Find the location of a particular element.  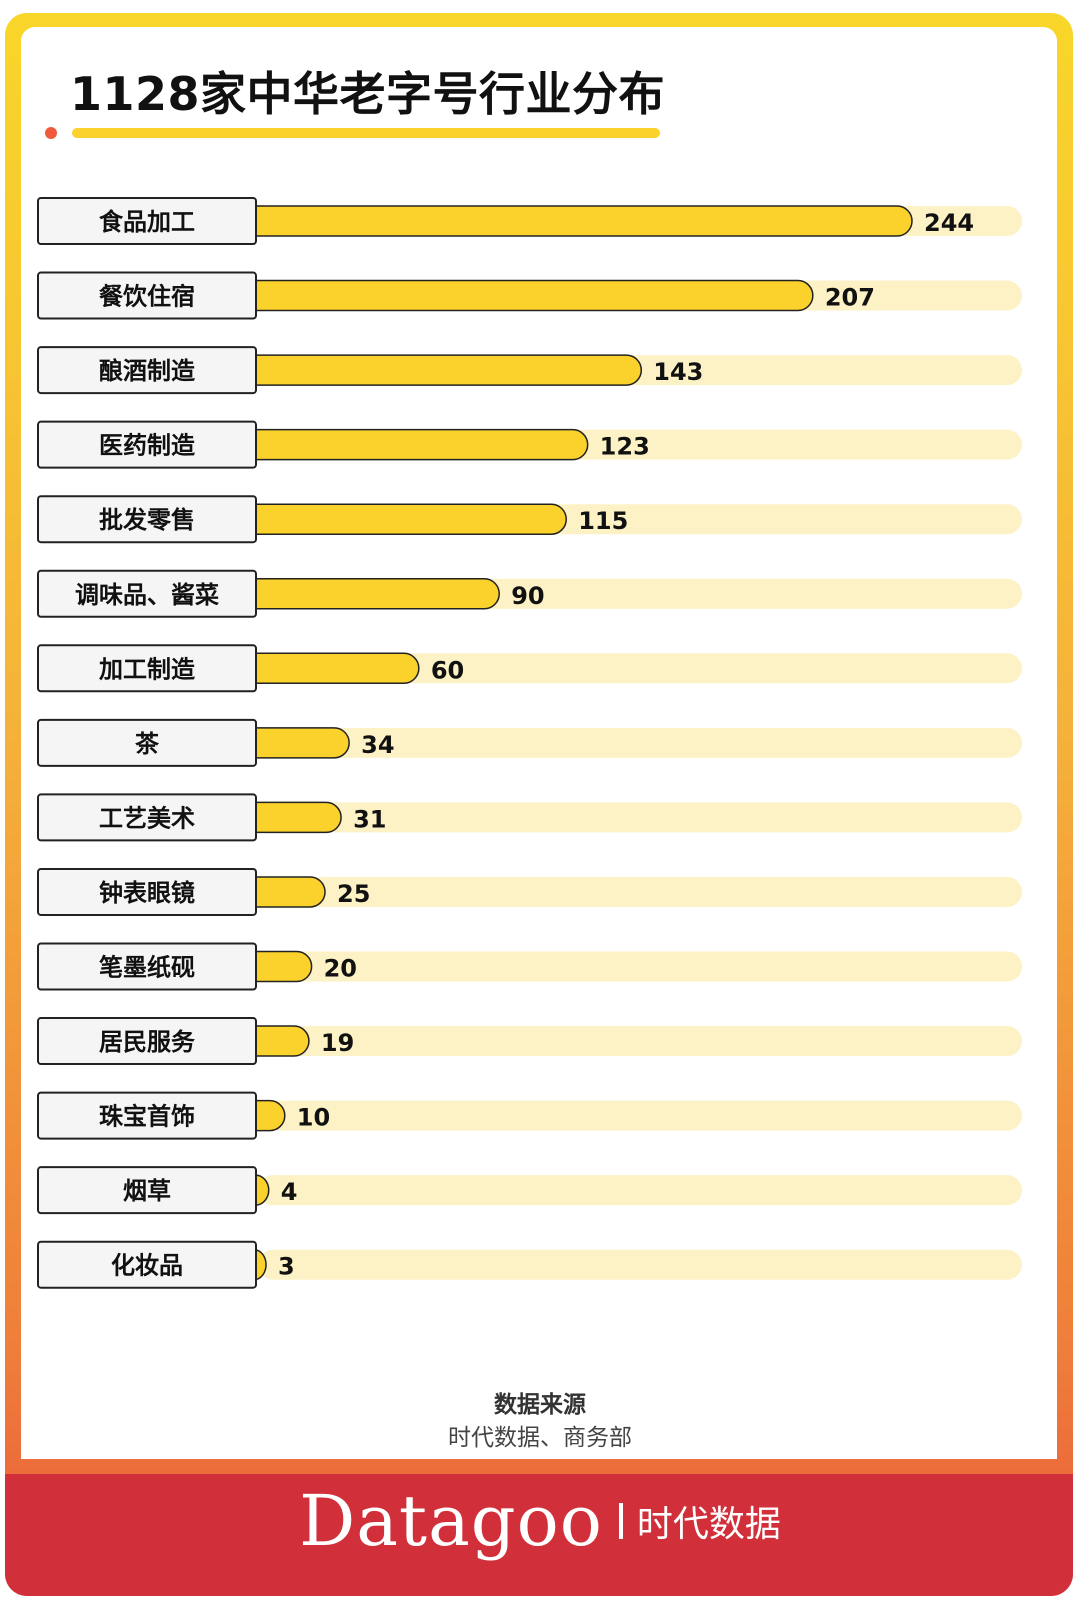

bar-row: 烟草 4 is located at coordinates (529, 1190).